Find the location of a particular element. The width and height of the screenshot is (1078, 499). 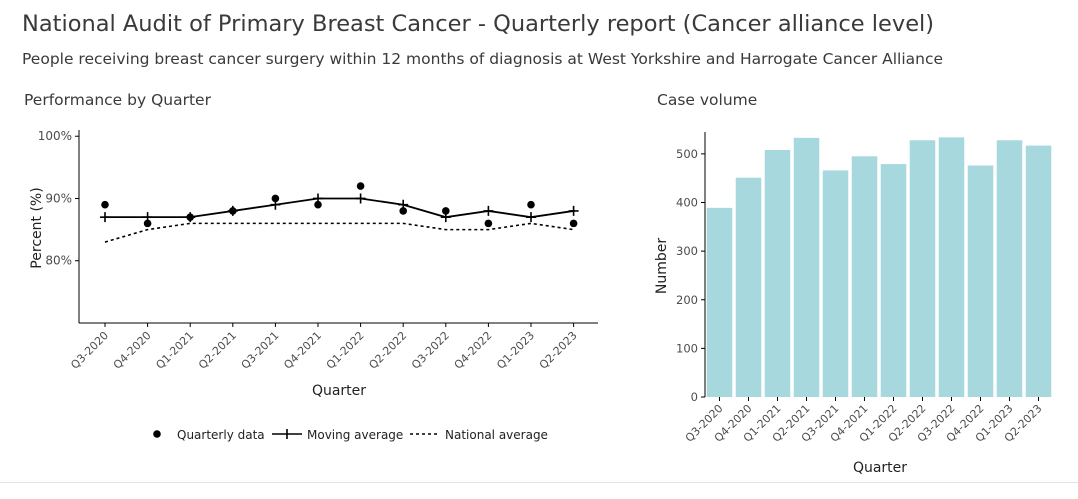

performance-chart-title: Performance by Quarter is located at coordinates (117, 100).